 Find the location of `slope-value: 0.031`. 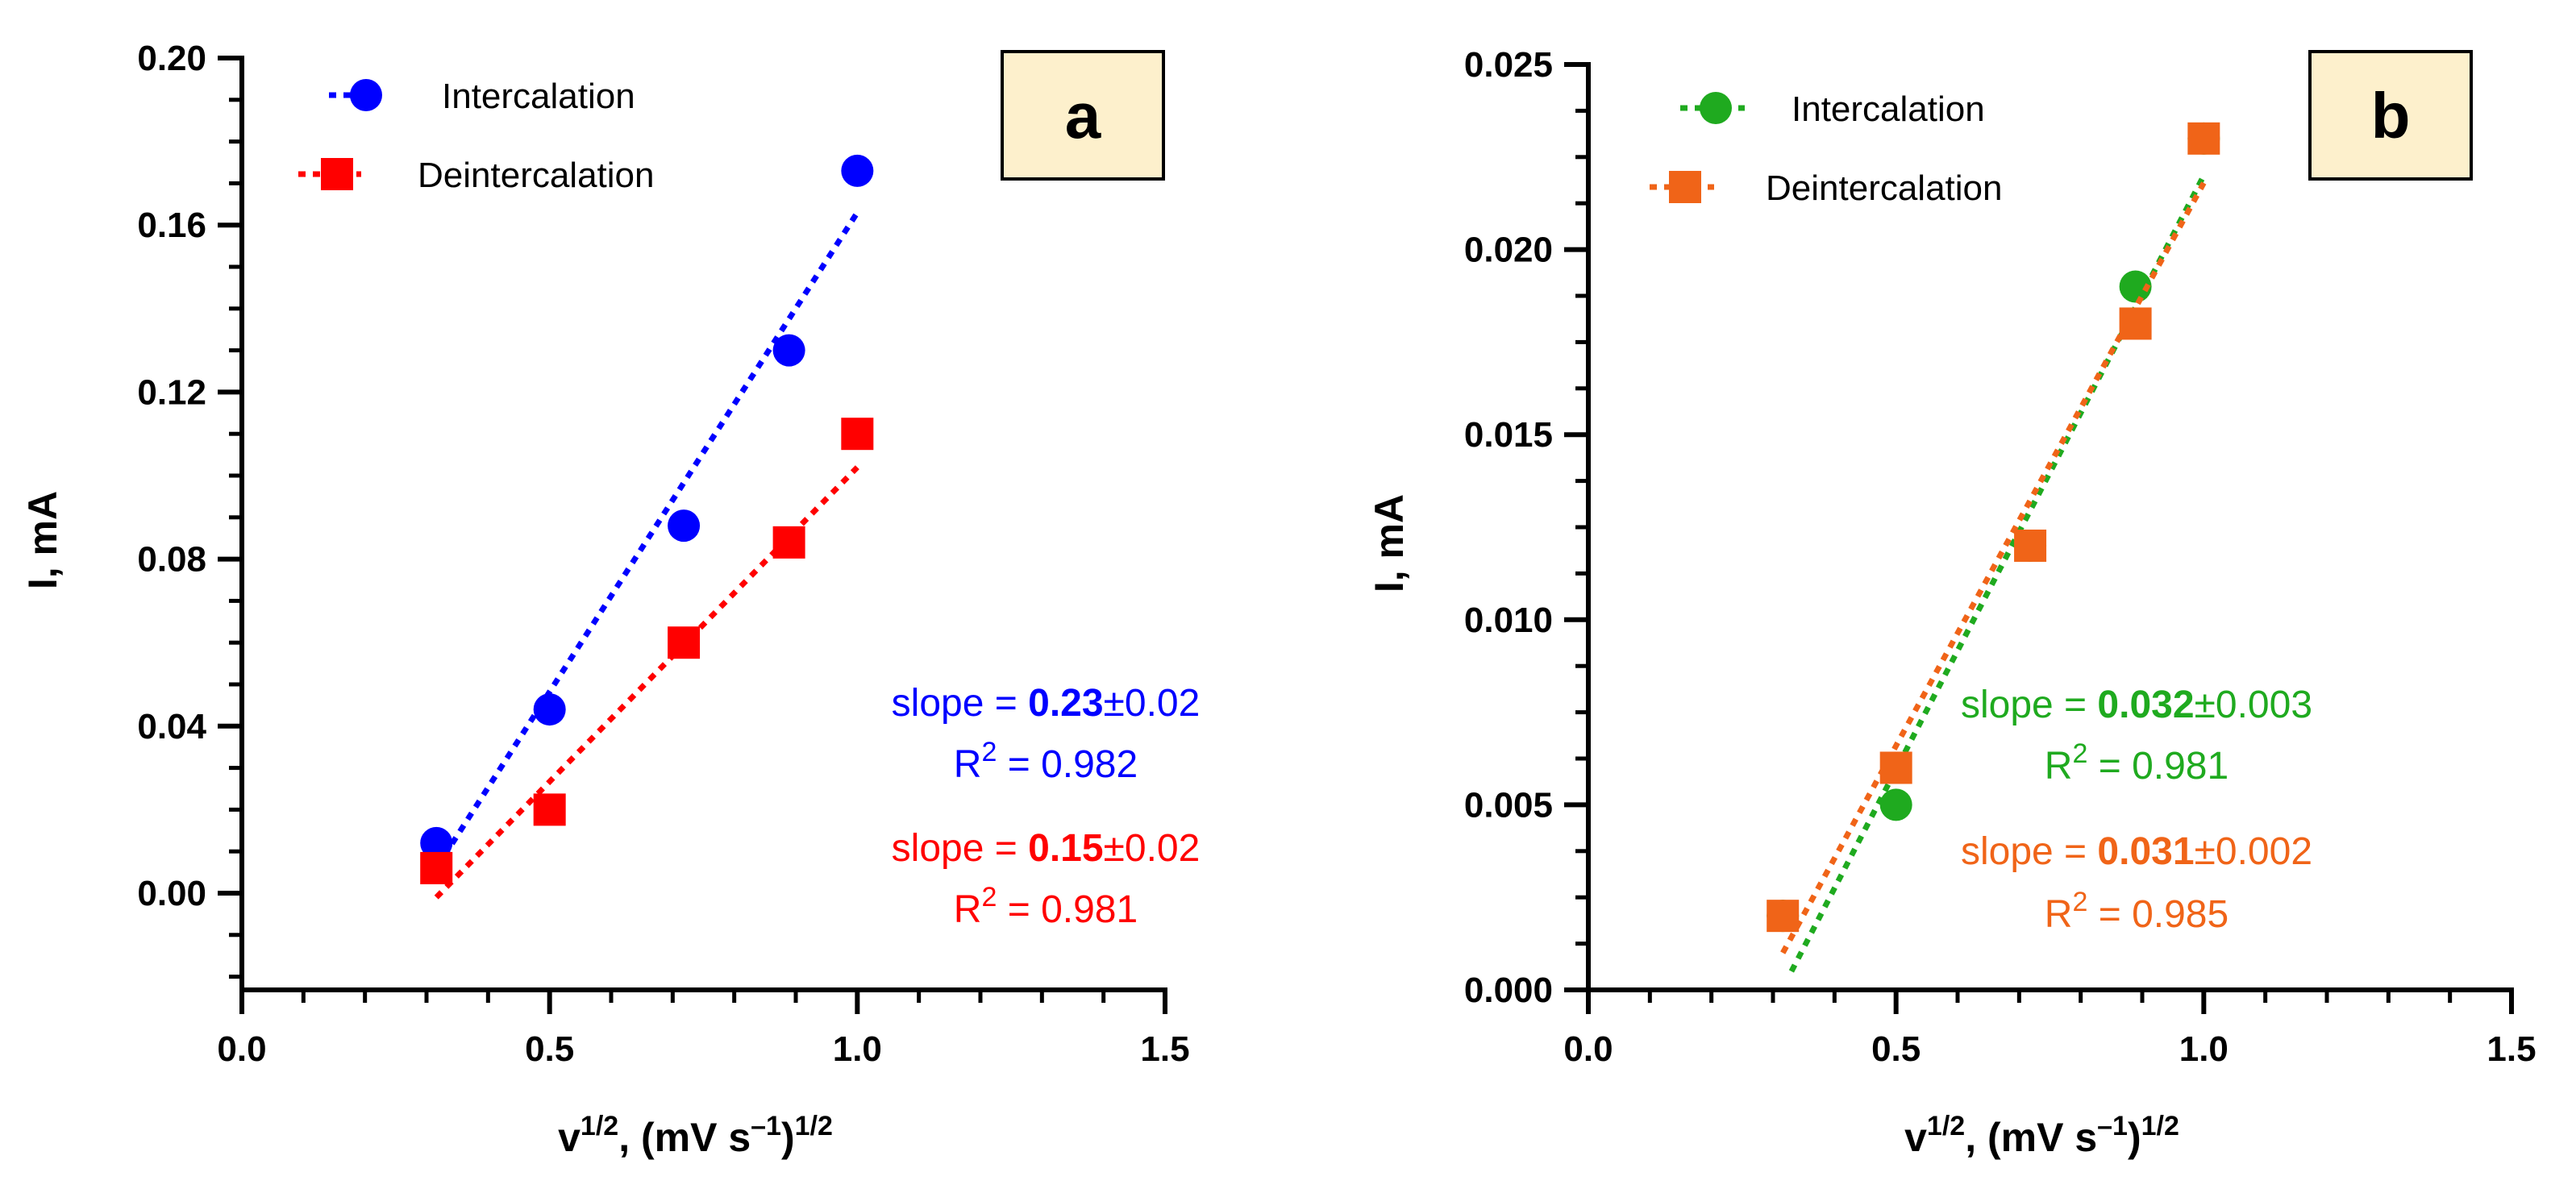

slope-value: 0.031 is located at coordinates (2145, 852).